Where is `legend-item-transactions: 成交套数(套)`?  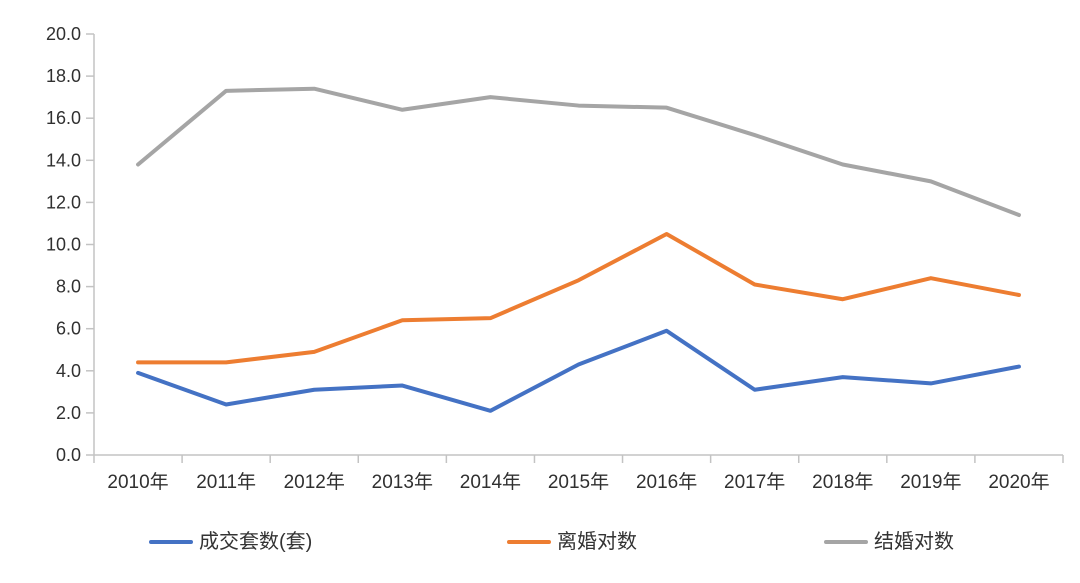
legend-item-transactions: 成交套数(套) is located at coordinates (230, 542).